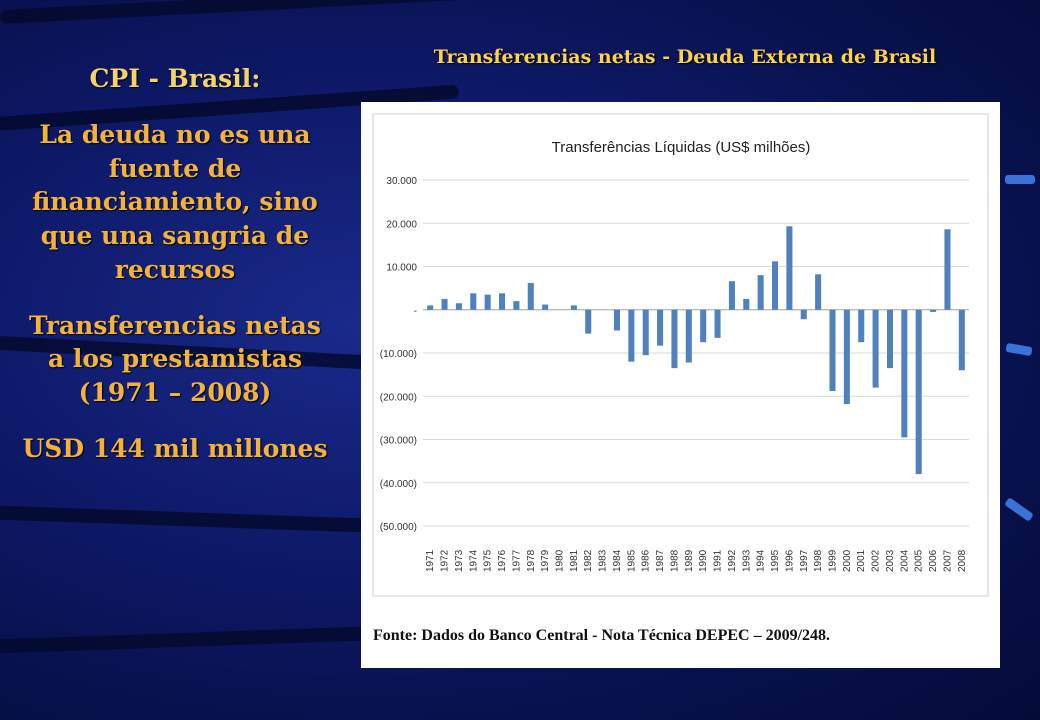  What do you see at coordinates (401, 181) in the screenshot?
I see `y-tick-label: 30.000` at bounding box center [401, 181].